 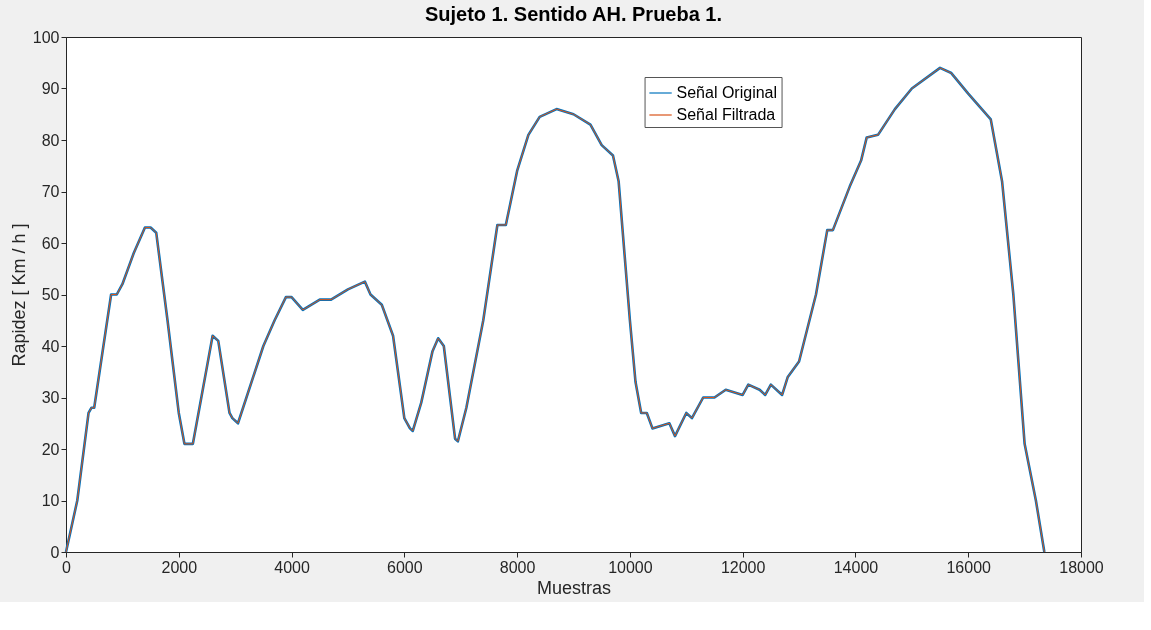 What do you see at coordinates (50, 397) in the screenshot?
I see `y-tick-label: 30` at bounding box center [50, 397].